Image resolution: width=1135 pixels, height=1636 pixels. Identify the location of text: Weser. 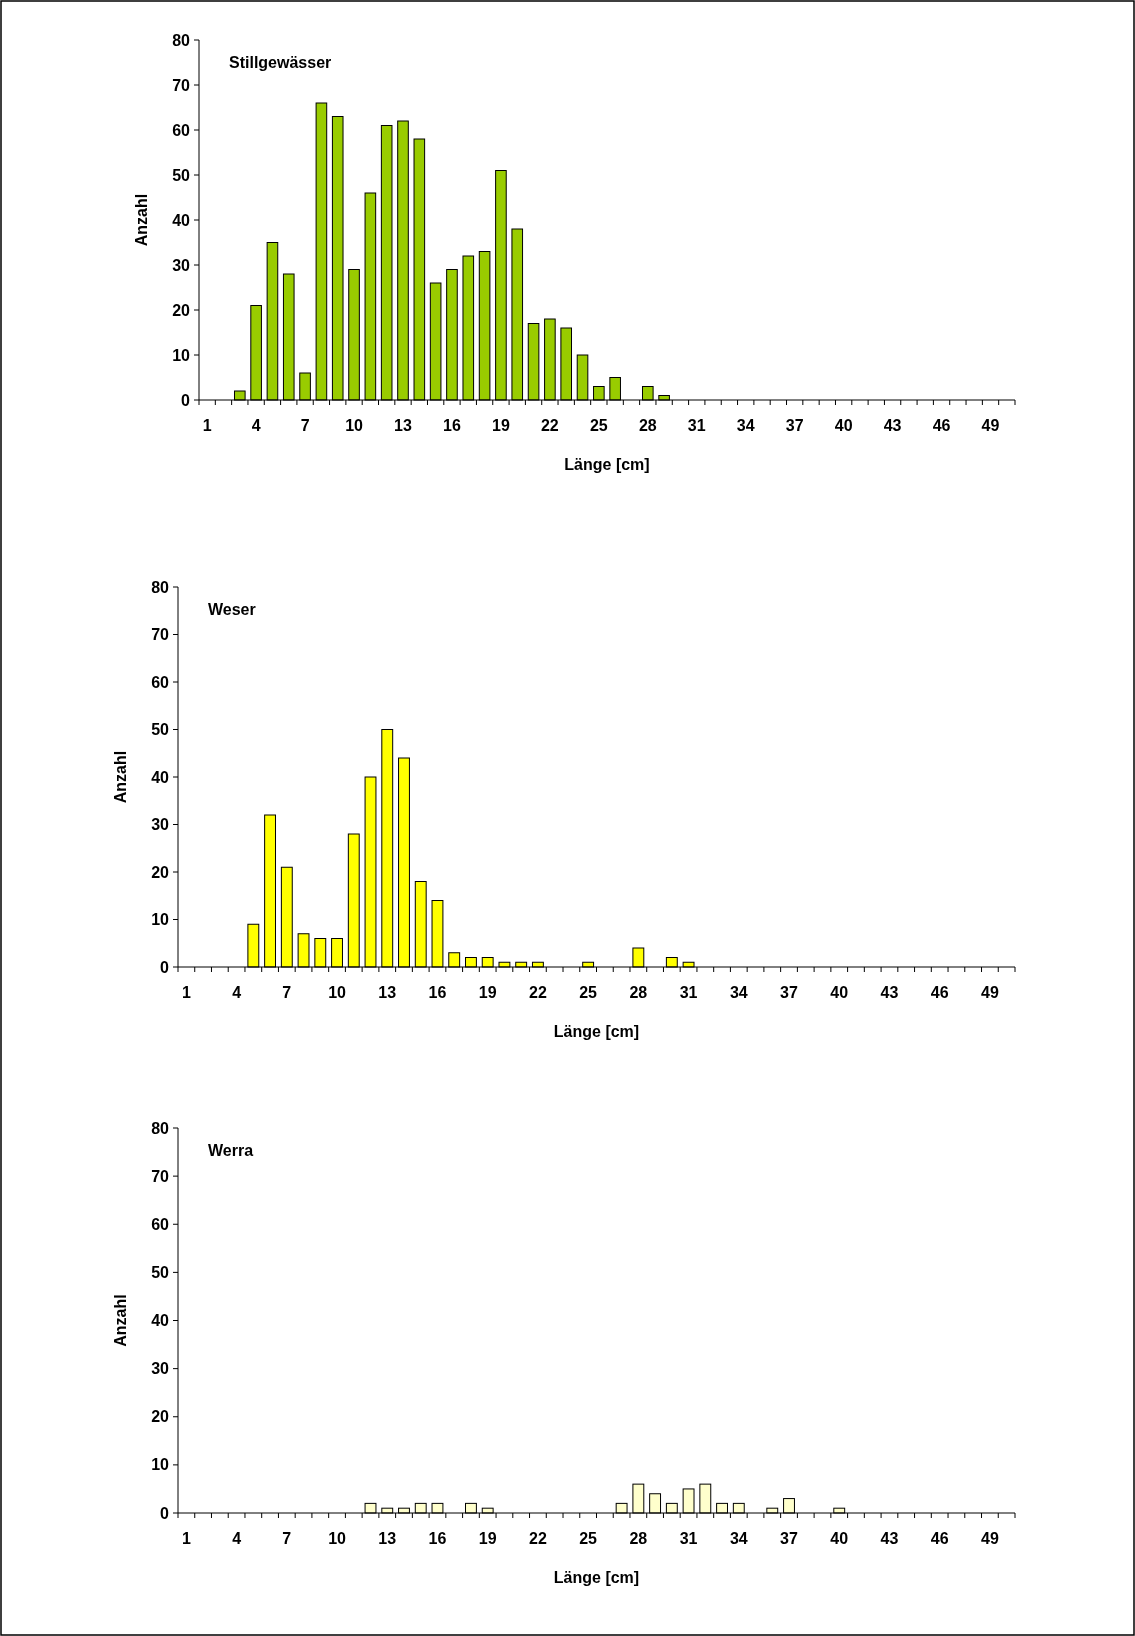
(232, 609).